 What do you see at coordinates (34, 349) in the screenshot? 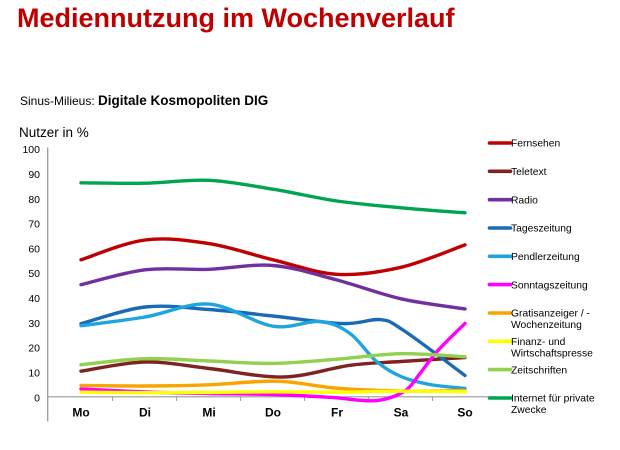
I see `svg-text: 20` at bounding box center [34, 349].